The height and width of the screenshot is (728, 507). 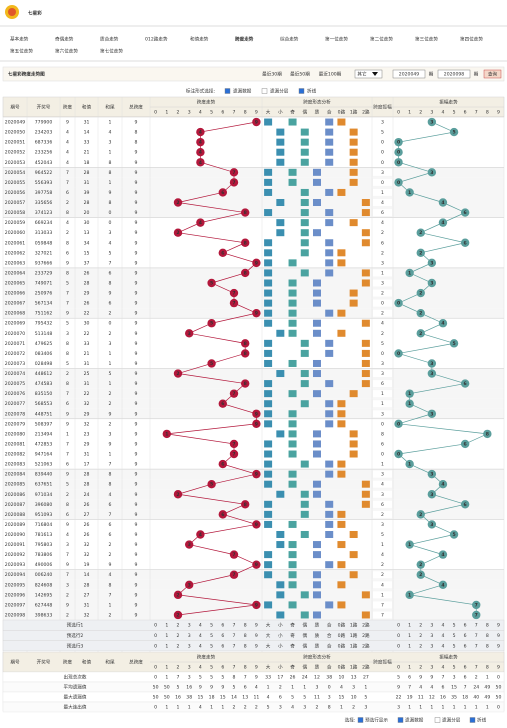 I want to click on nav-tab: 第四位走势, so click(x=471, y=39).